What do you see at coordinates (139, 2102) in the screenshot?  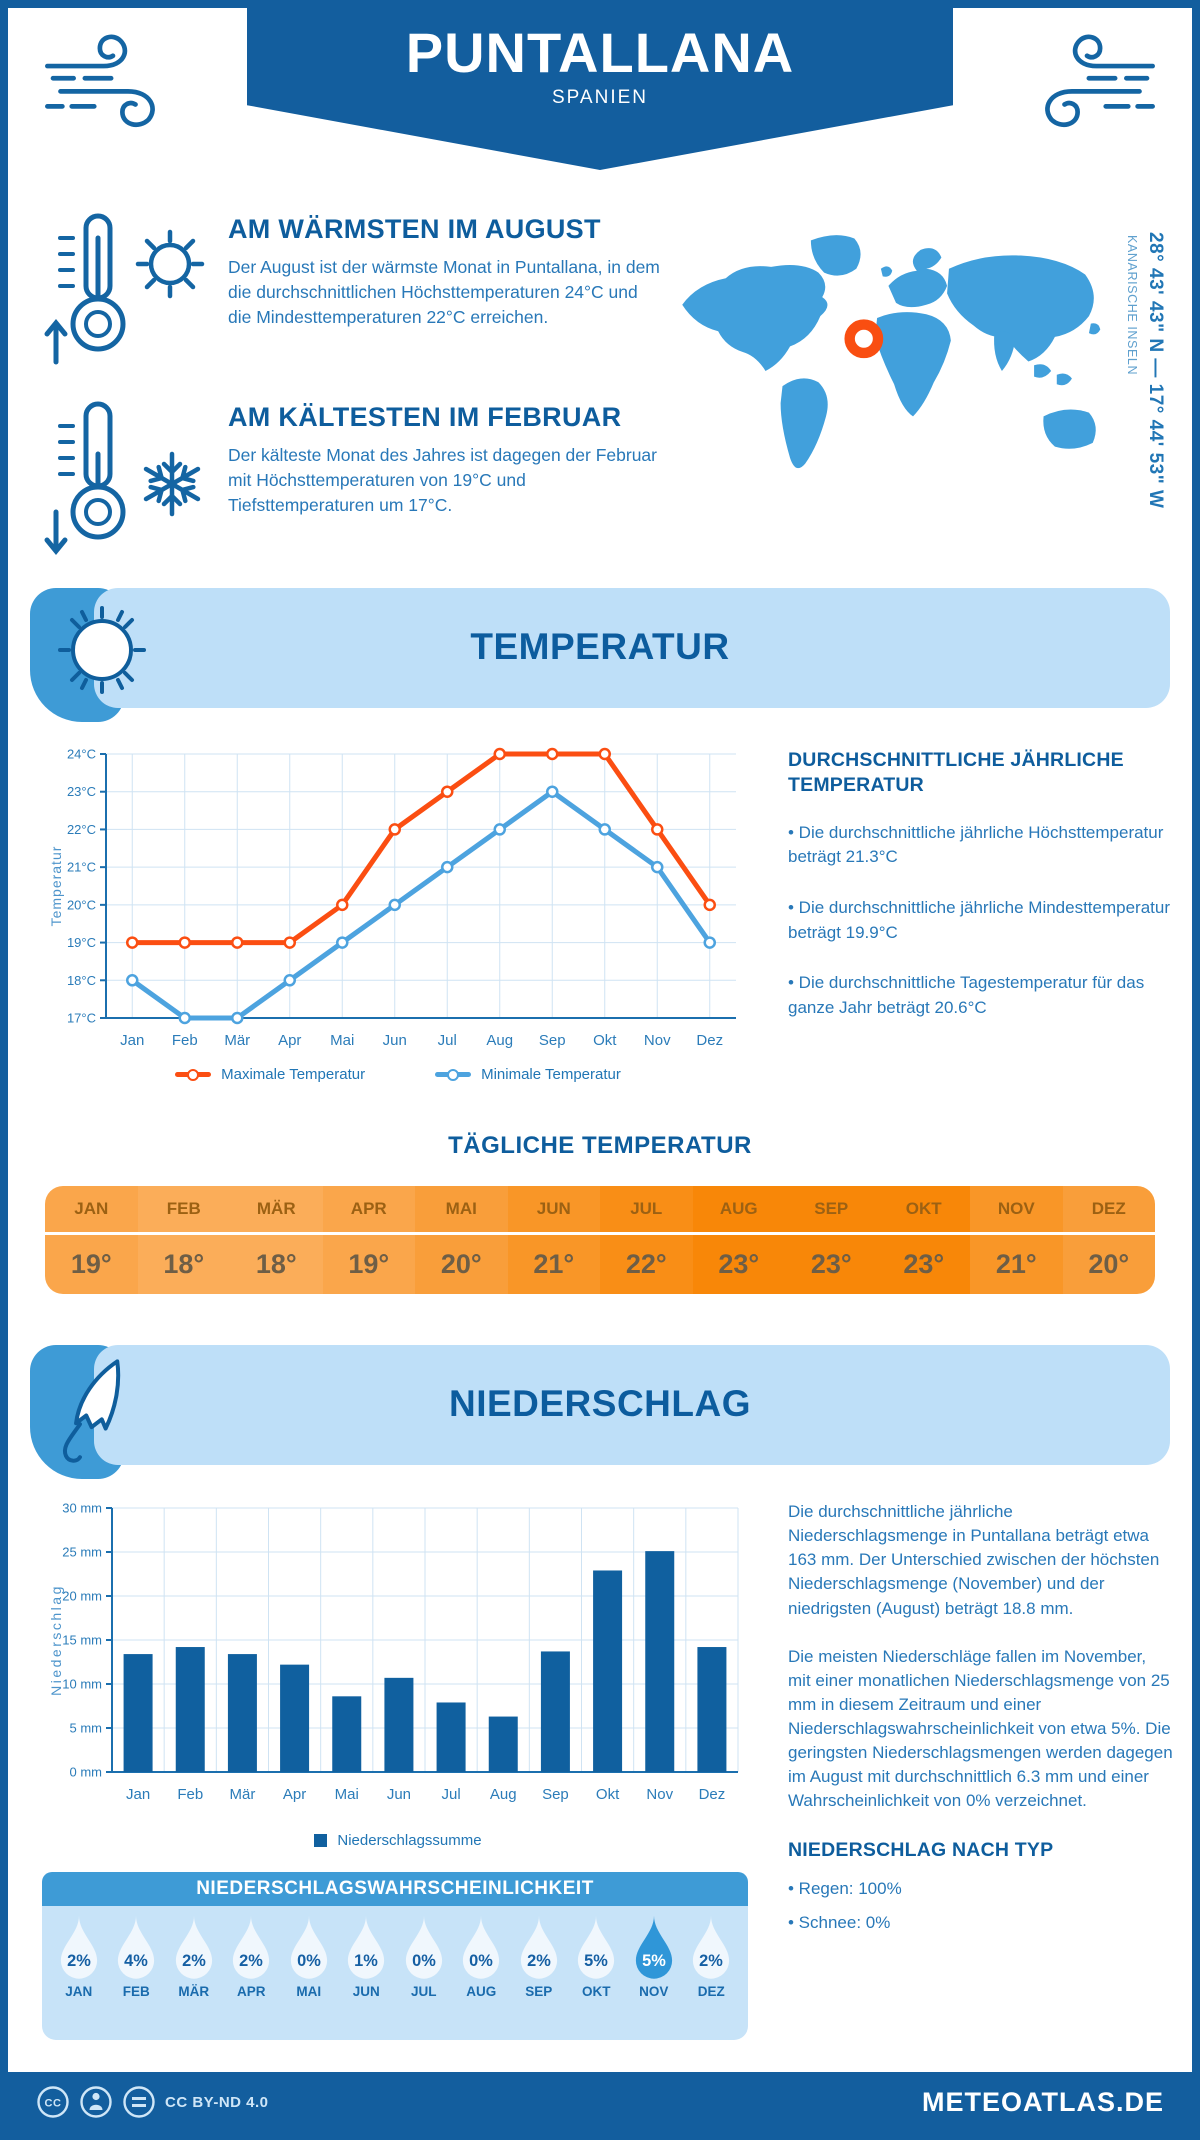 I see `no-derivatives-icon` at bounding box center [139, 2102].